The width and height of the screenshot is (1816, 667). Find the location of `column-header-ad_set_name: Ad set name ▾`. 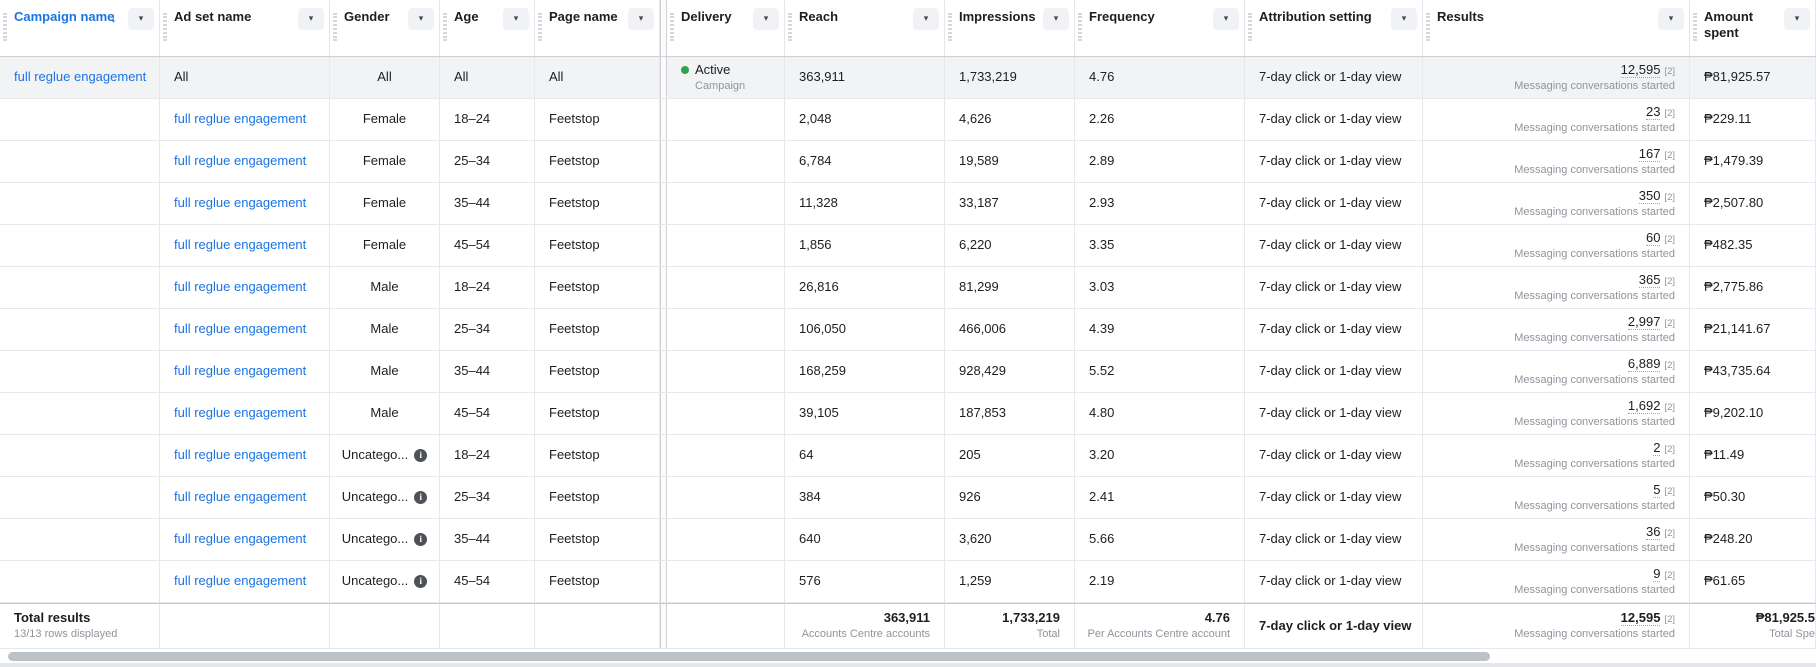

column-header-ad_set_name: Ad set name ▾ is located at coordinates (245, 28).